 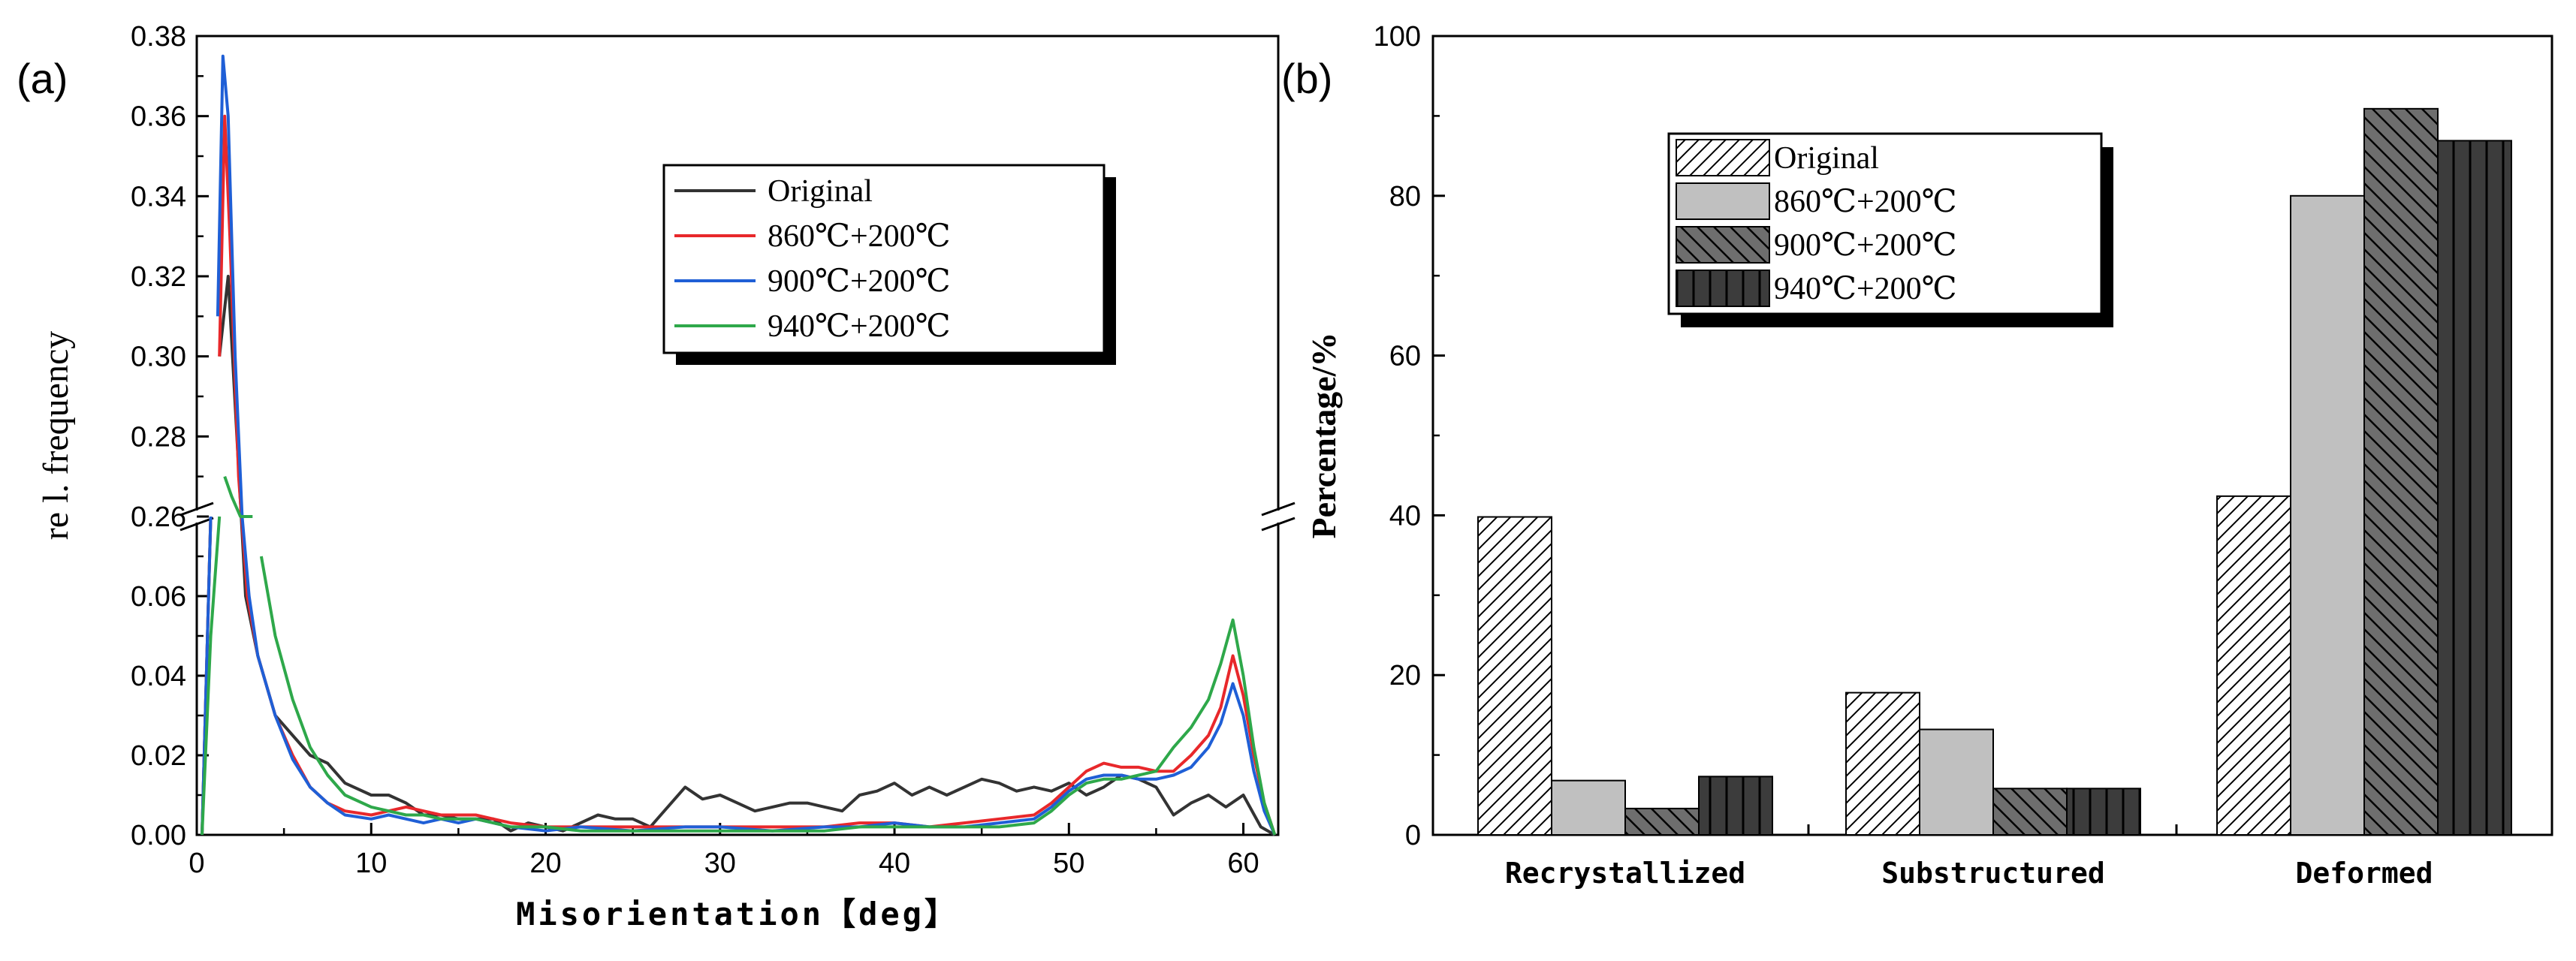 I want to click on y-axis-ticks-b: 0 20 40 60 80 100, so click(x=1409, y=436).